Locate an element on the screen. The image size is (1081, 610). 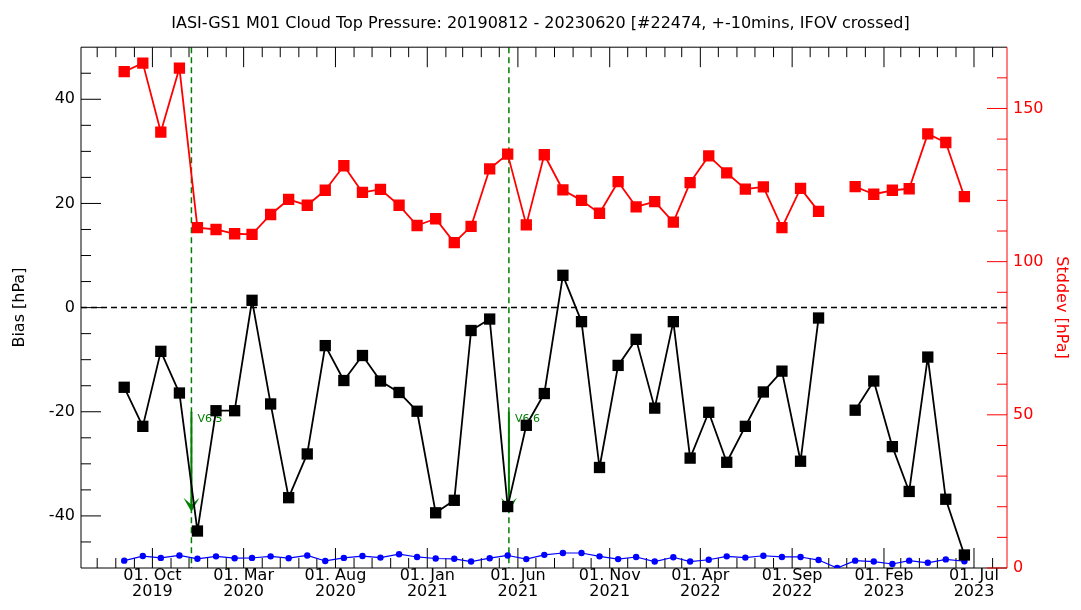
y-tick-label: -40 is located at coordinates (61, 515).